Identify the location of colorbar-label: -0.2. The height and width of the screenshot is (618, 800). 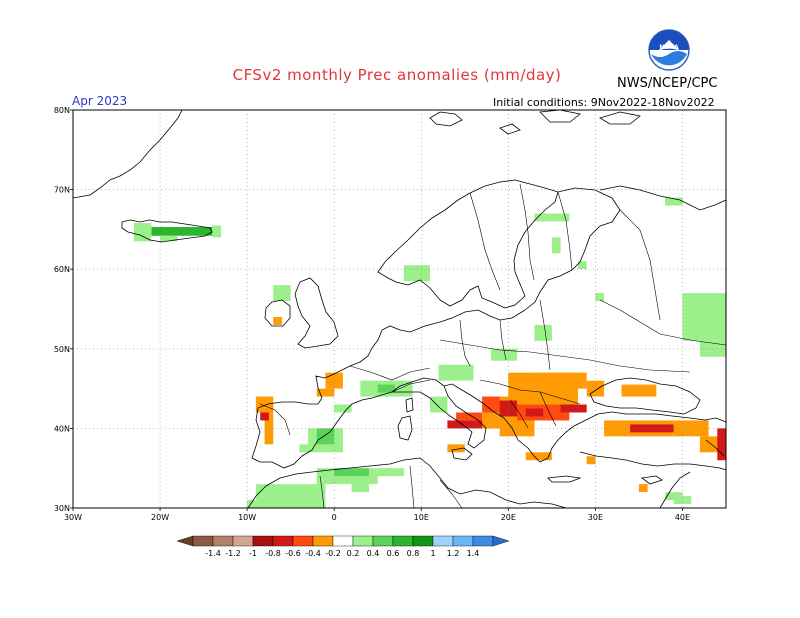
(333, 553).